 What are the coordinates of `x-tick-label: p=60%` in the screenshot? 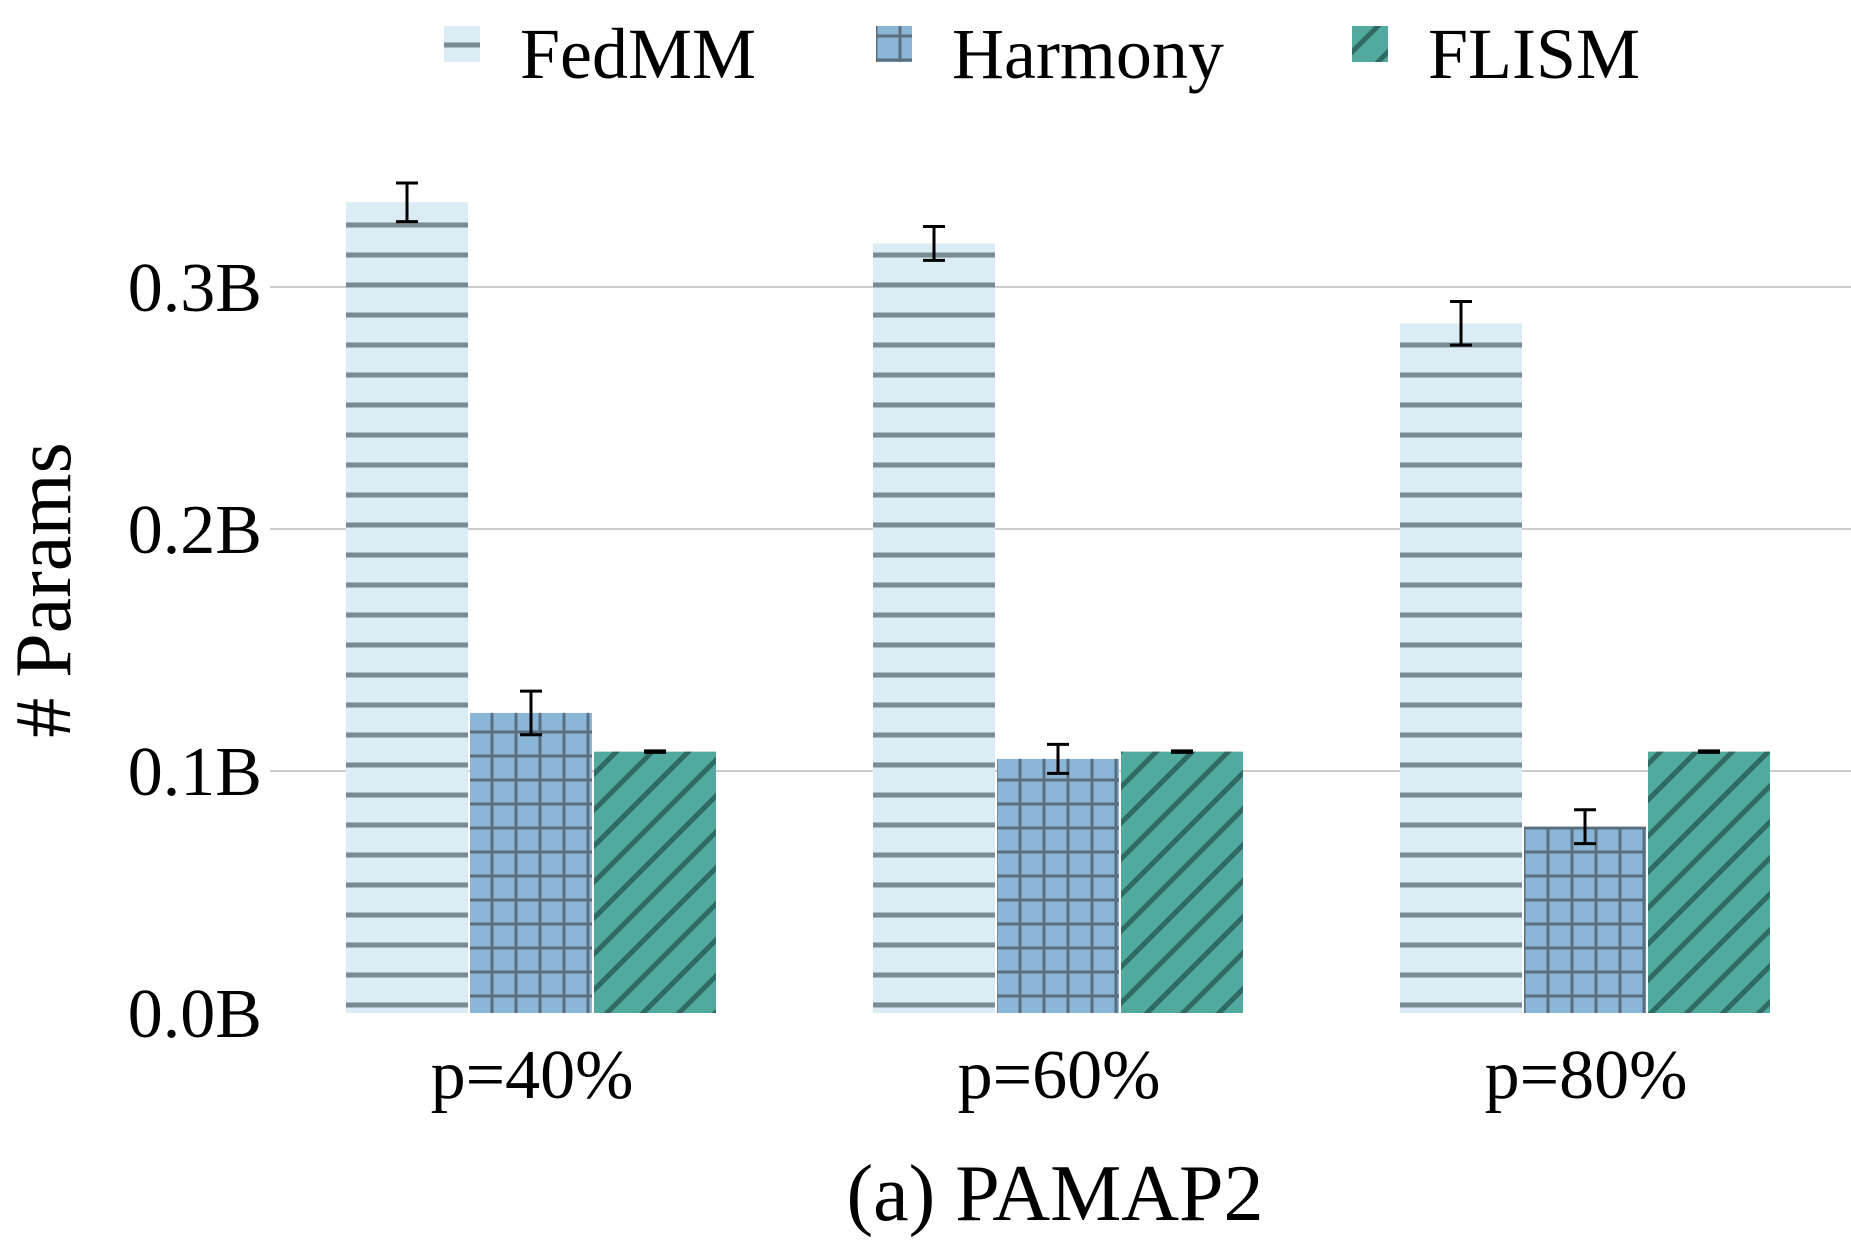 It's located at (1059, 1075).